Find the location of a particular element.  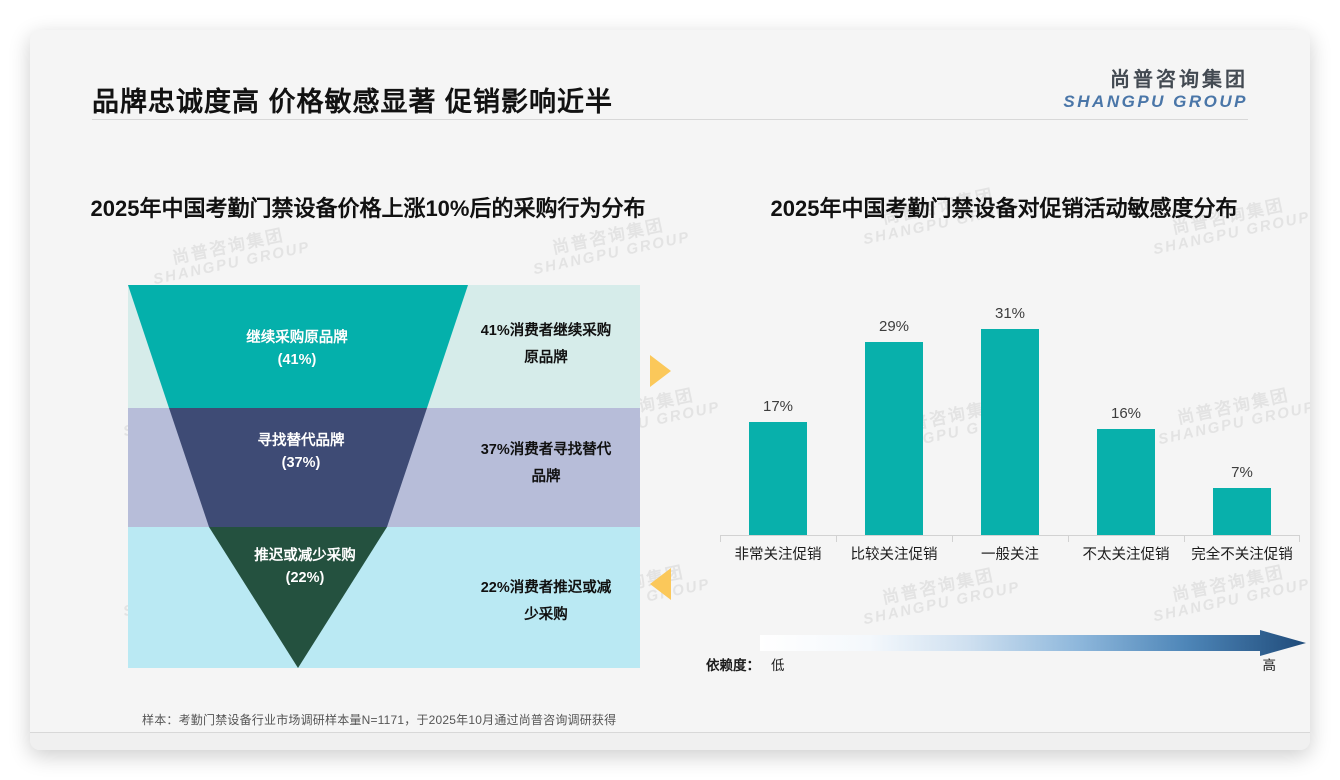

brand-logo: 尚普咨询集团 SHANGPU GROUP is located at coordinates (1155, 90).